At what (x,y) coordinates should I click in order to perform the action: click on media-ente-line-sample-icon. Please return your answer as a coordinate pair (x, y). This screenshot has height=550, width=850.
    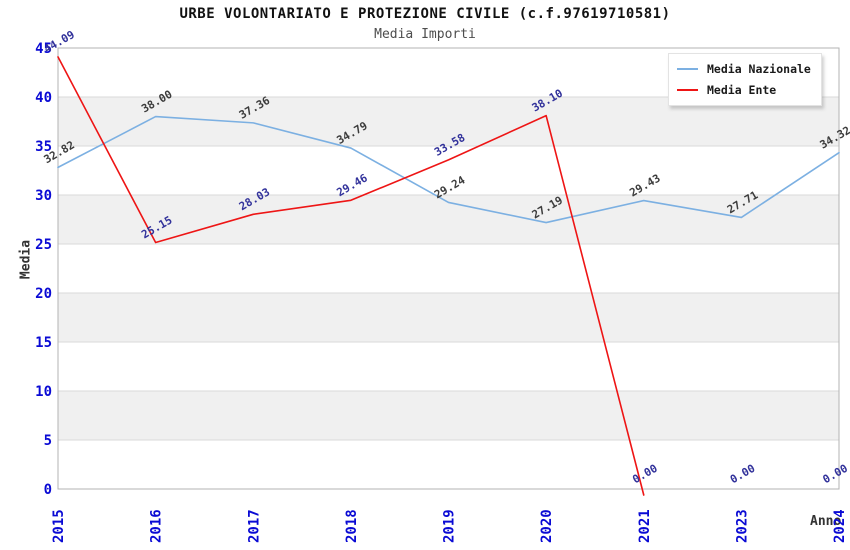
    Looking at the image, I should click on (687, 90).